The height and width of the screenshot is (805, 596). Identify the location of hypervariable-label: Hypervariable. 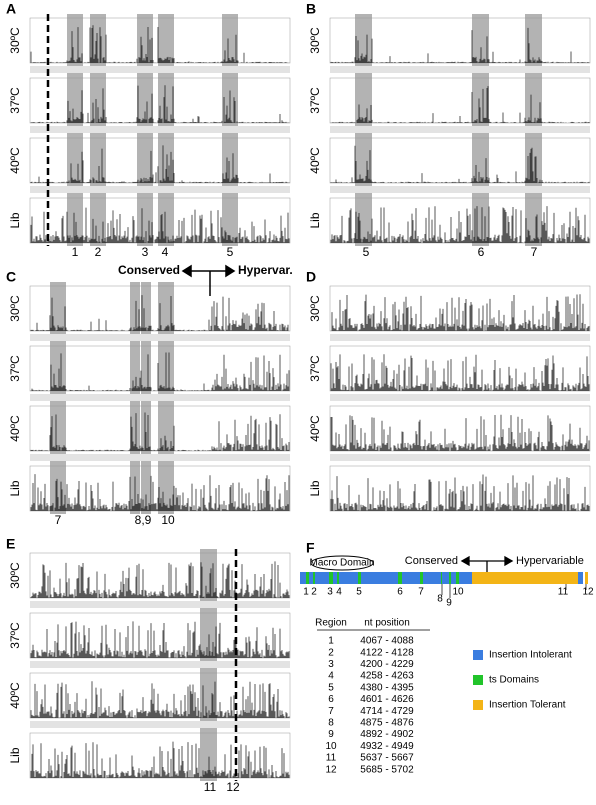
(550, 561).